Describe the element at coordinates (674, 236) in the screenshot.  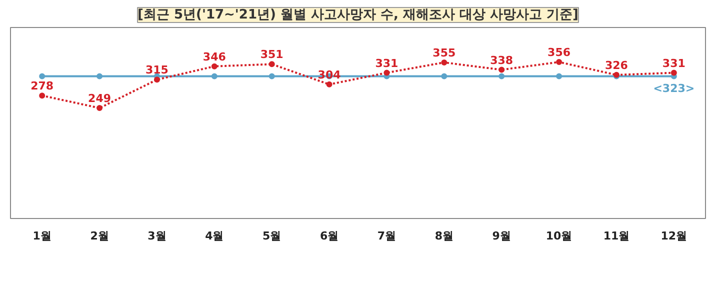
I see `x-tick-label: 12월` at that location.